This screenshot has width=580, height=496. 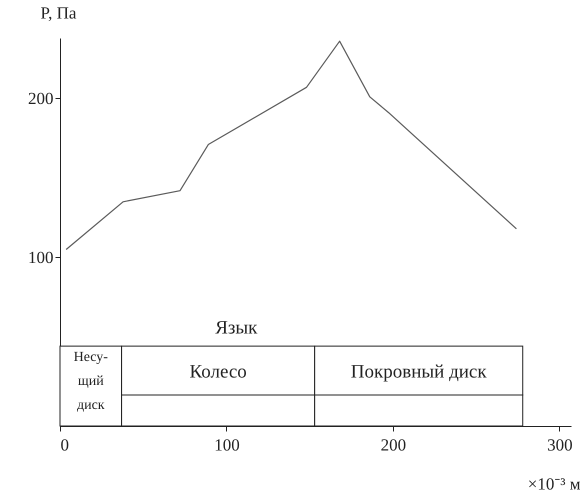 I want to click on x-tick-label: 200, so click(x=393, y=445).